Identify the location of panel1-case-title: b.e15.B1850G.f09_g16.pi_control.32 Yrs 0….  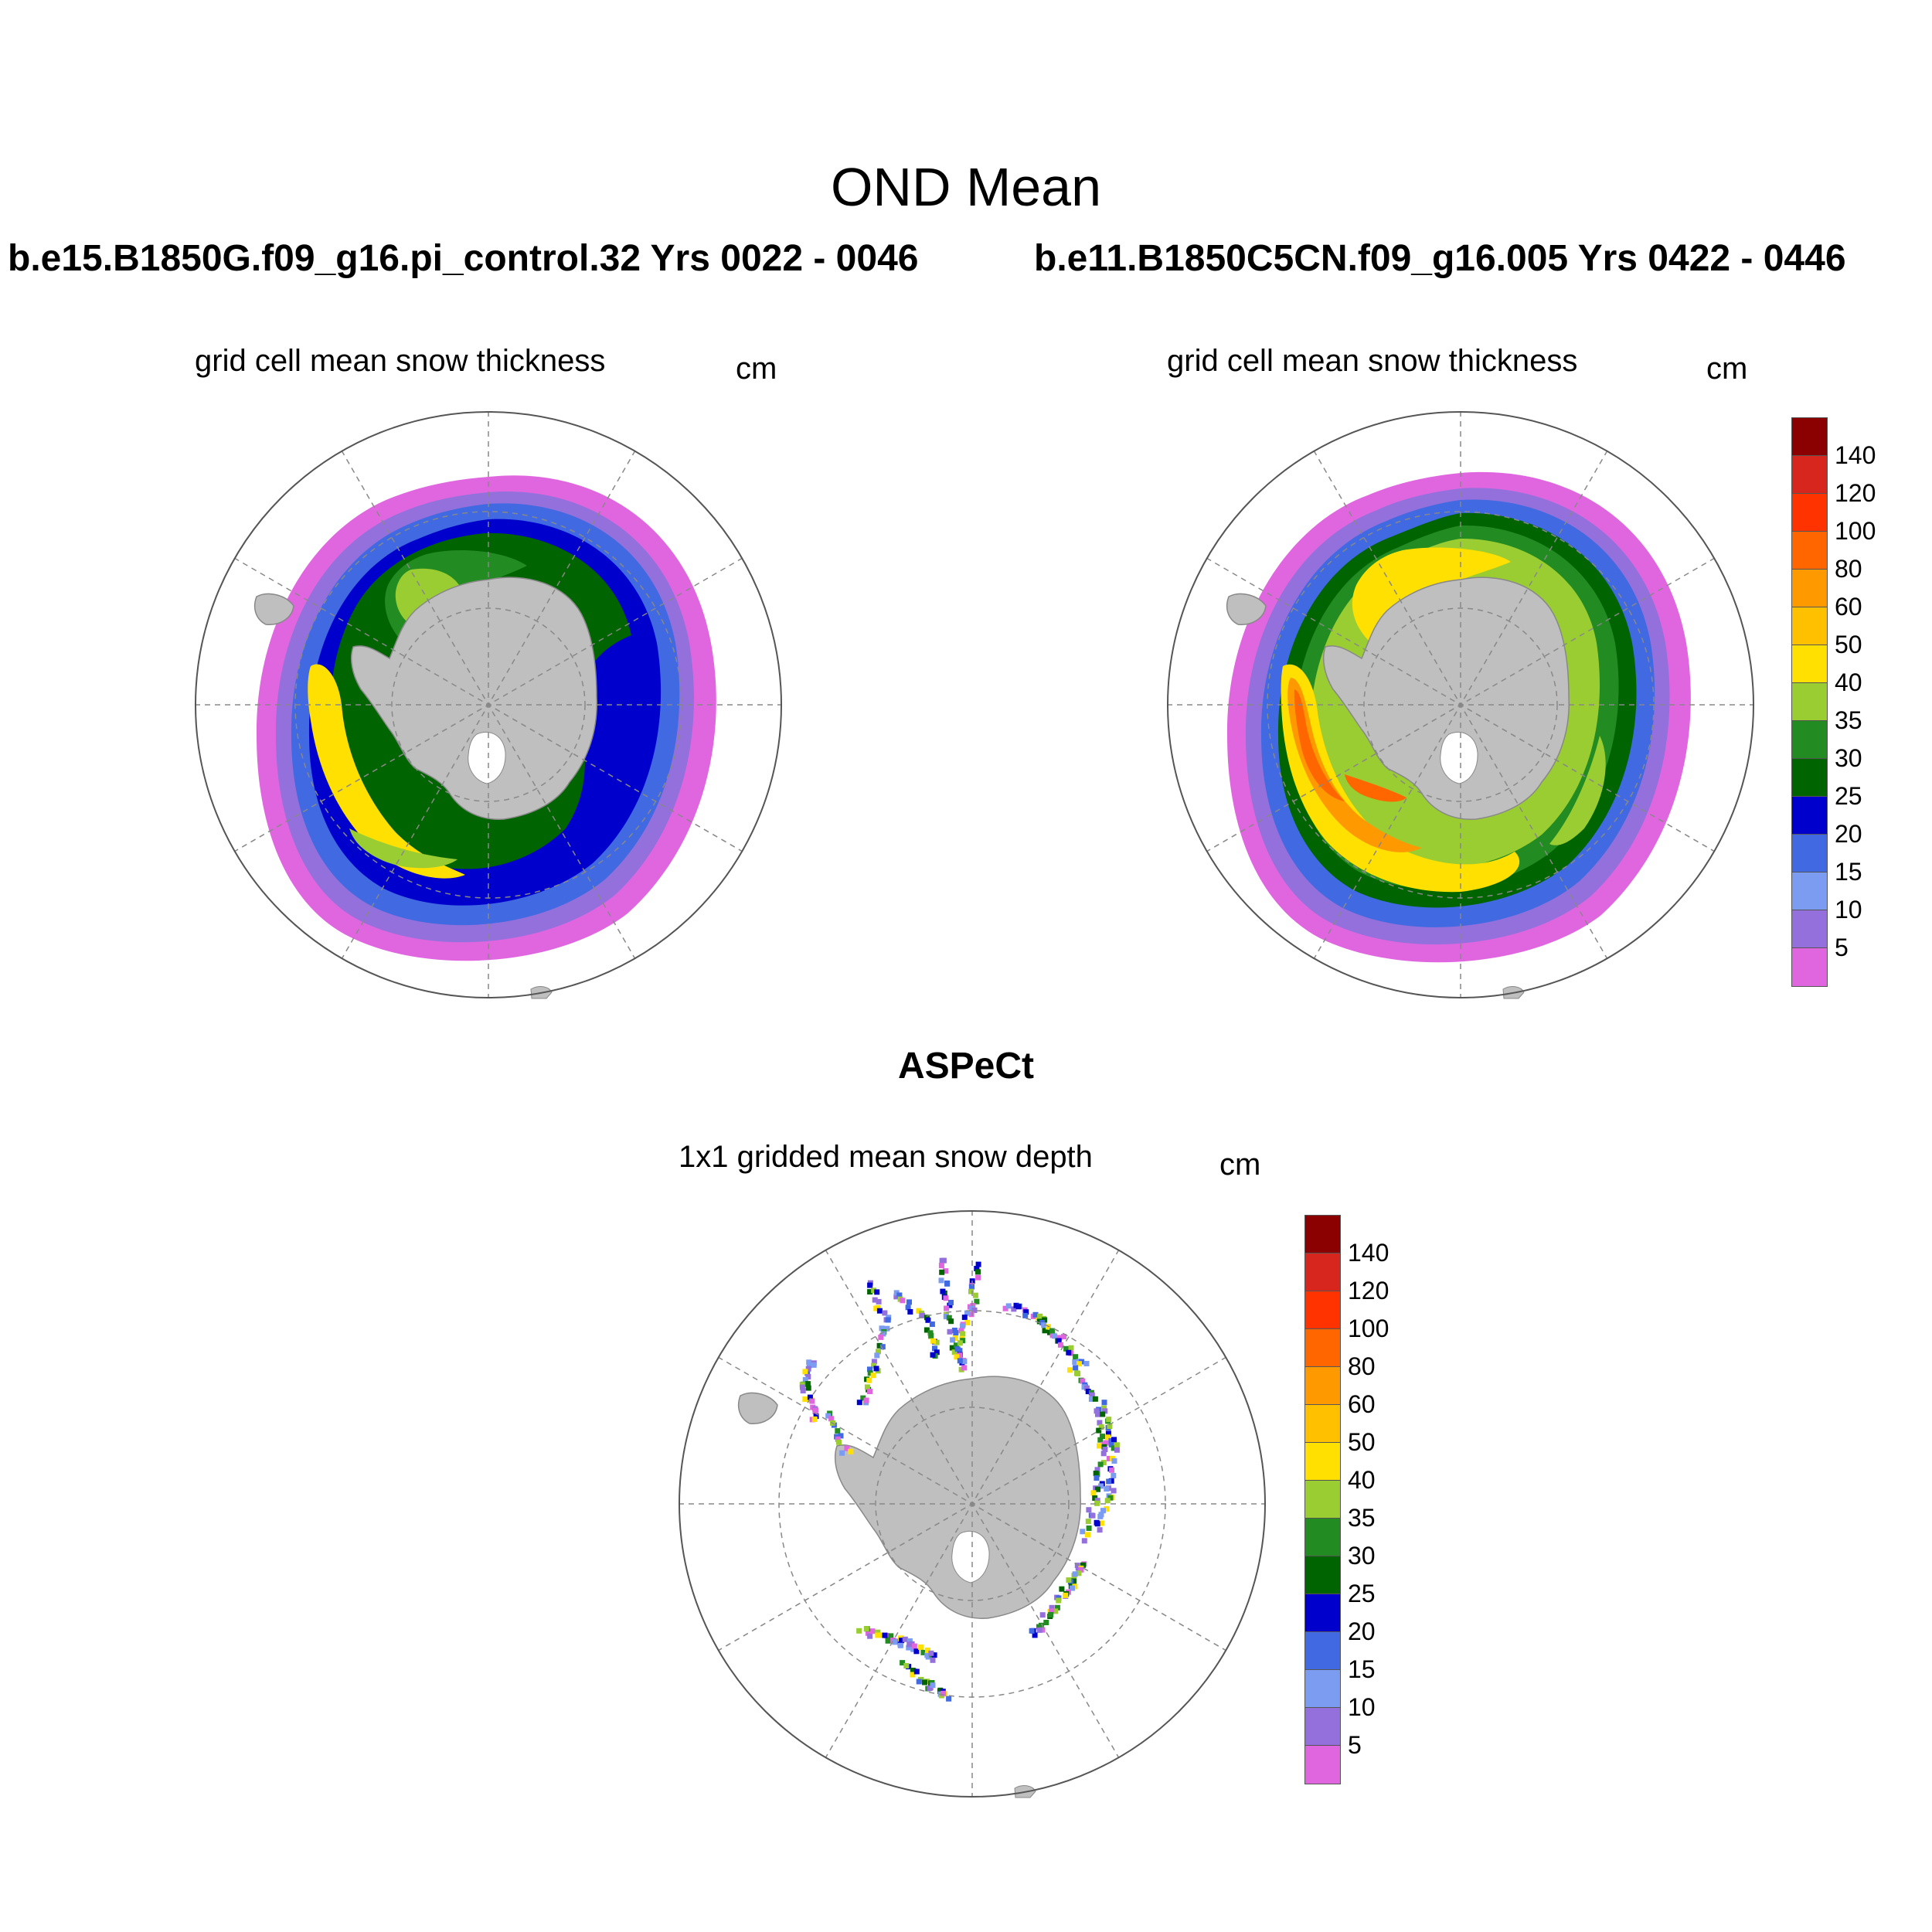
(464, 259).